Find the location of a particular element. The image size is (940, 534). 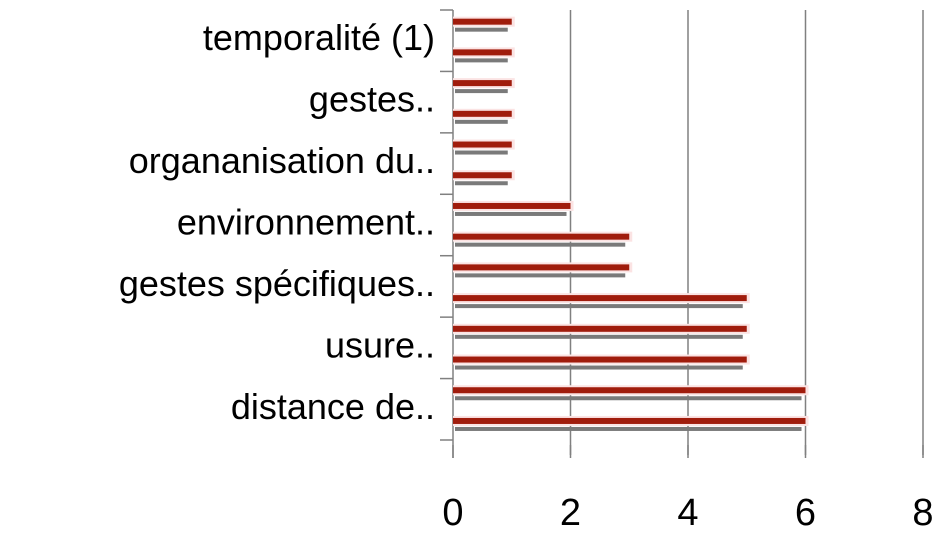

y-tick-label: distance de.. is located at coordinates (333, 406).